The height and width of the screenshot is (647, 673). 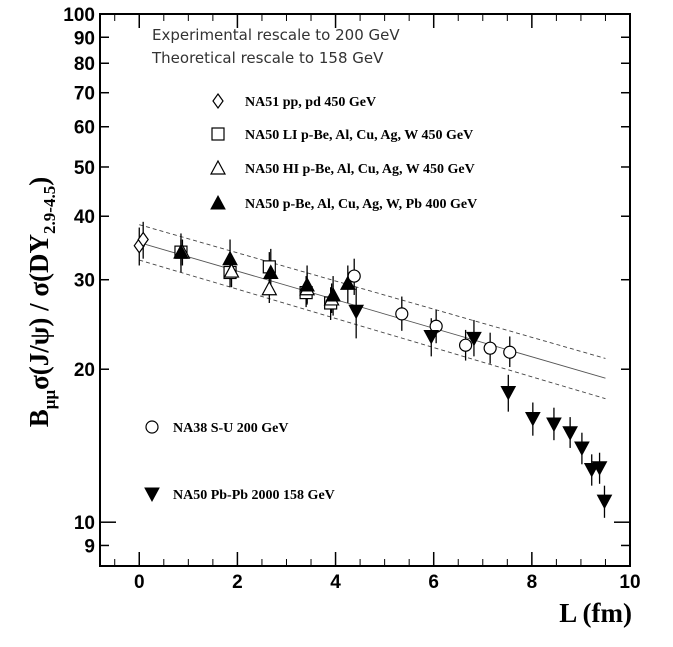 What do you see at coordinates (84, 168) in the screenshot?
I see `y-tick-label: 50` at bounding box center [84, 168].